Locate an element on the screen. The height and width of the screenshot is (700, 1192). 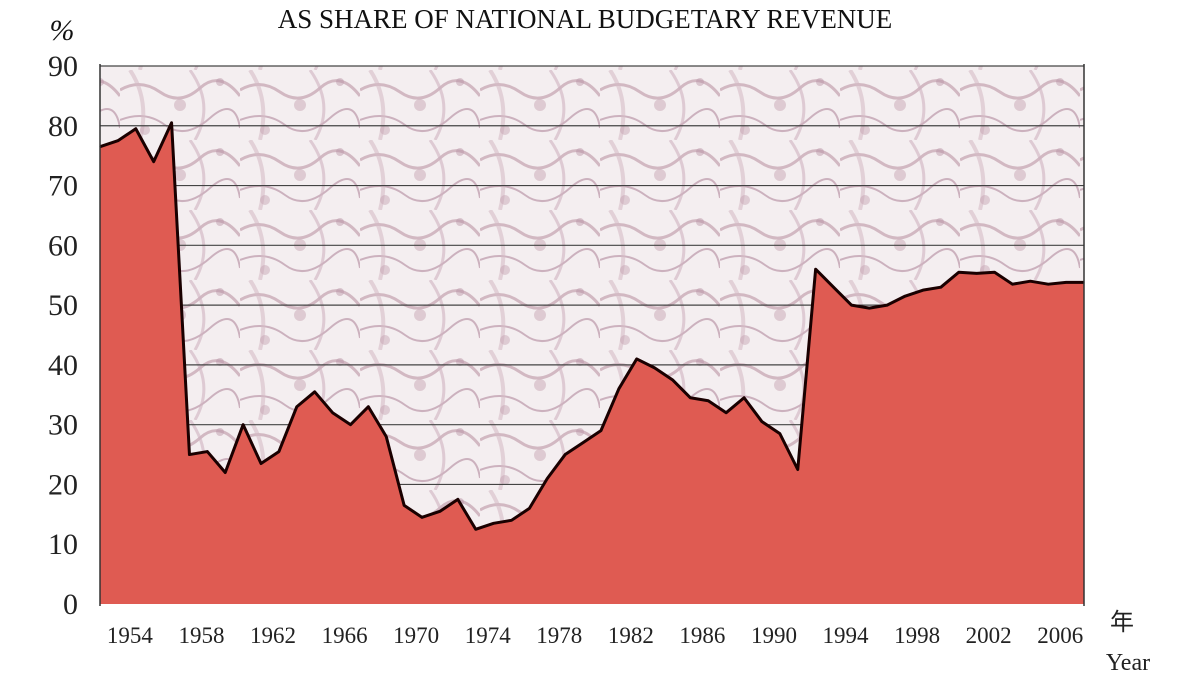
y-axis-ticks: 0 10 20 30 40 50 60 70 80 90 is located at coordinates (63, 335).